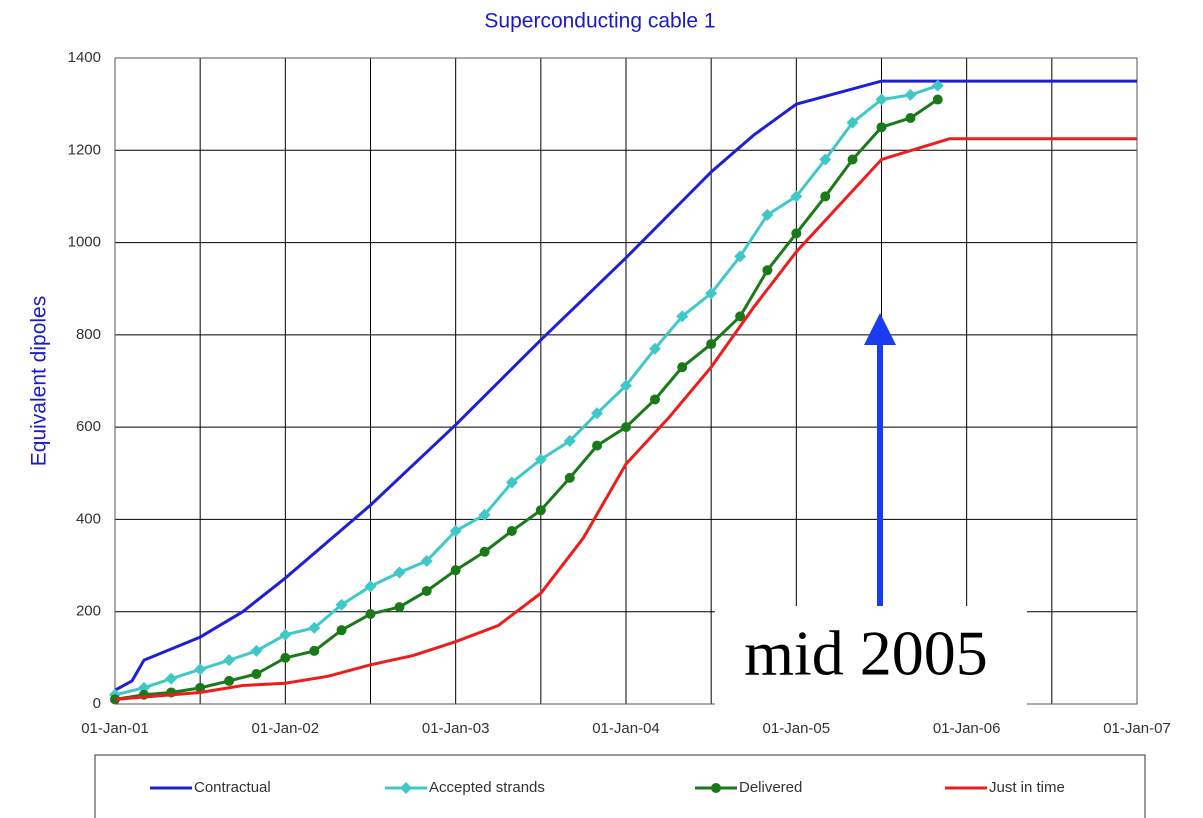 The width and height of the screenshot is (1203, 818). I want to click on legend-label: Just in time, so click(1027, 787).